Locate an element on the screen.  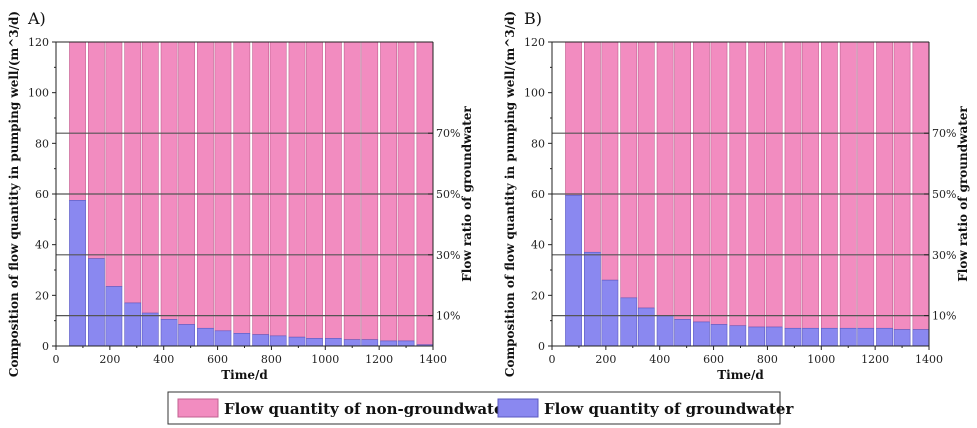
panel-label-a: A) is located at coordinates (36, 18).